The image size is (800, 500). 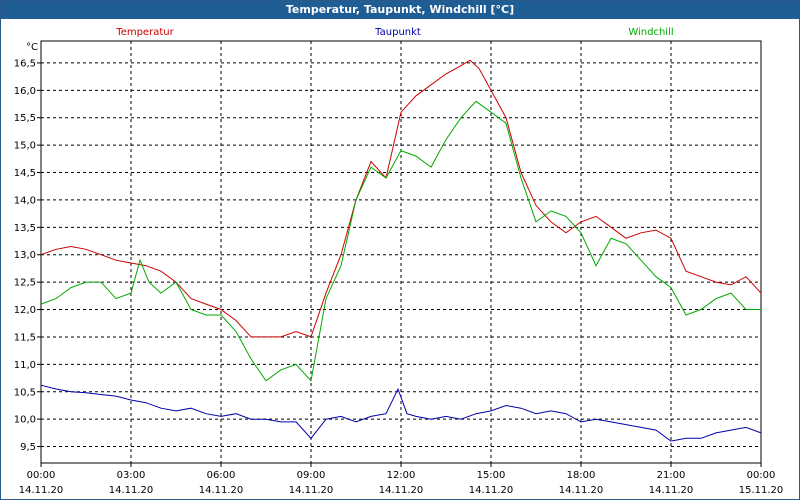 I want to click on legend-temperatur: Temperatur, so click(x=144, y=32).